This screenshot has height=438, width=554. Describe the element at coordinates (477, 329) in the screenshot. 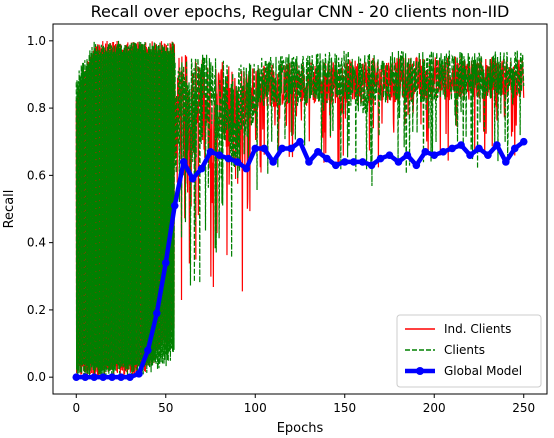

I see `legend-label: Ind. Clients` at that location.